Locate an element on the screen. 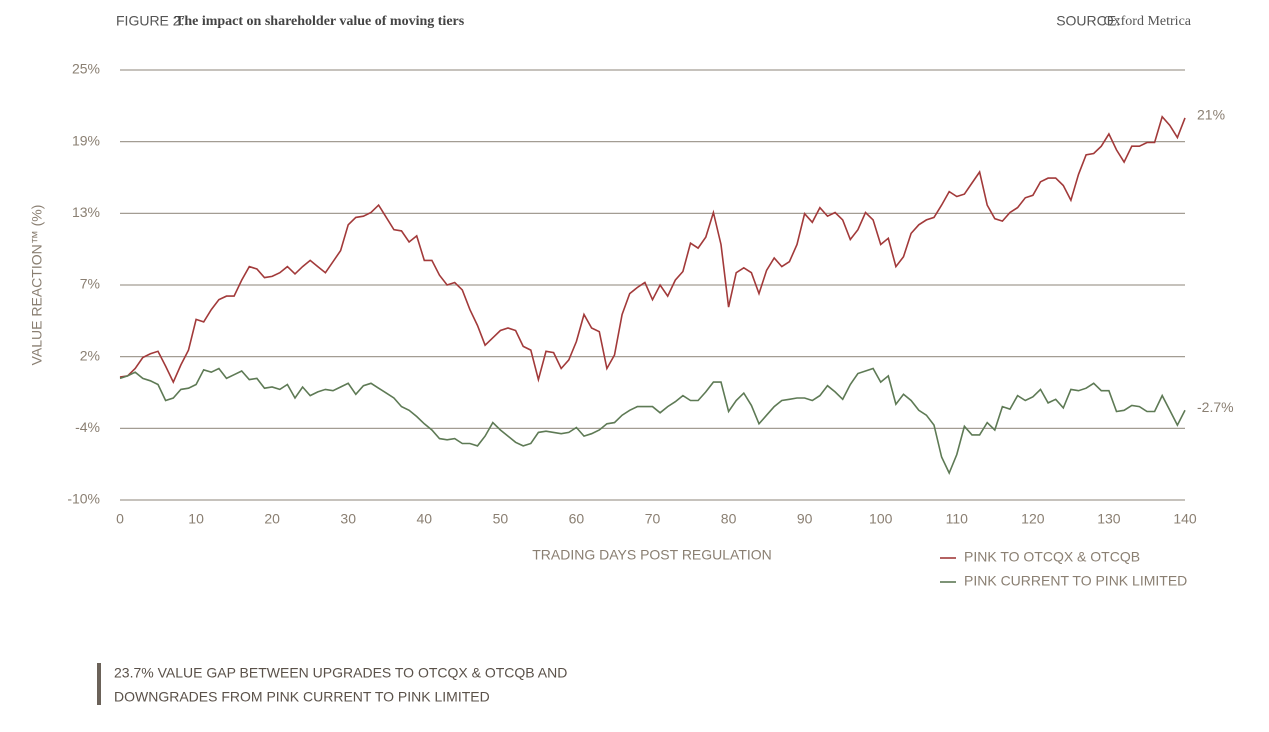 This screenshot has width=1269, height=732. x-tick-label: 10 is located at coordinates (196, 519).